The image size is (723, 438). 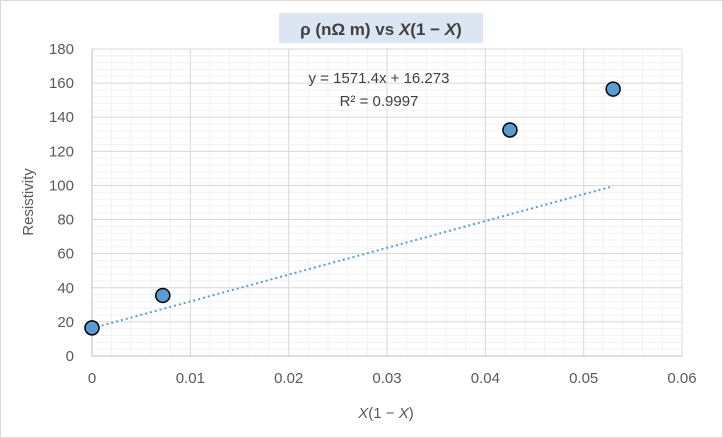 I want to click on chart-title: ρ (nΩ m) vs X(1 − X), so click(x=381, y=29).